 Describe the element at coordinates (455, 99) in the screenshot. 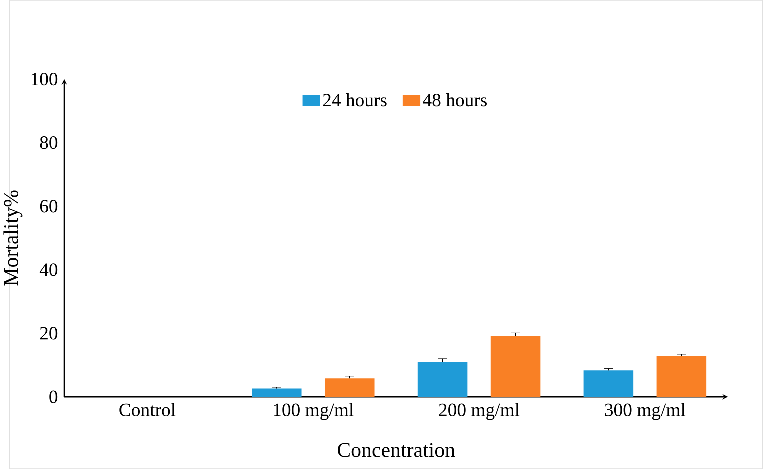

I see `legend-label: 48 hours` at that location.